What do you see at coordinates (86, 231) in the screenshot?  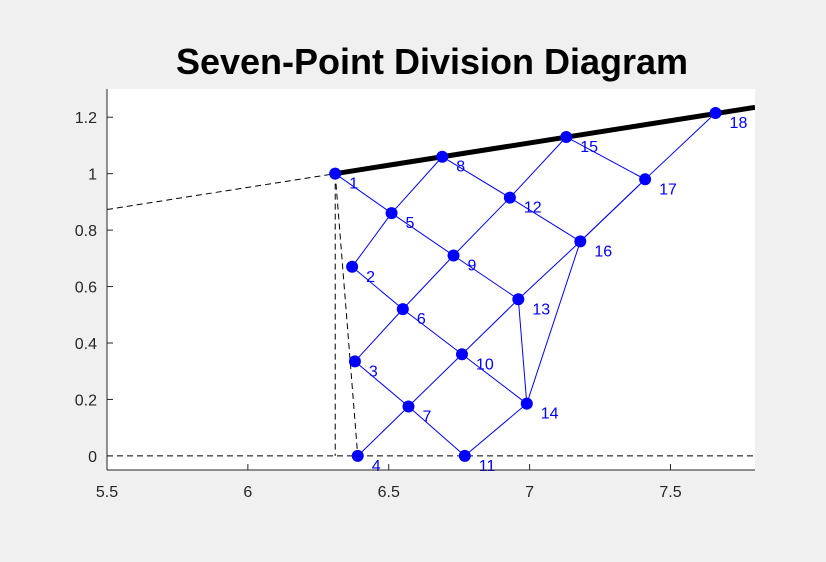 I see `y-tick-label-4: 0.8` at bounding box center [86, 231].